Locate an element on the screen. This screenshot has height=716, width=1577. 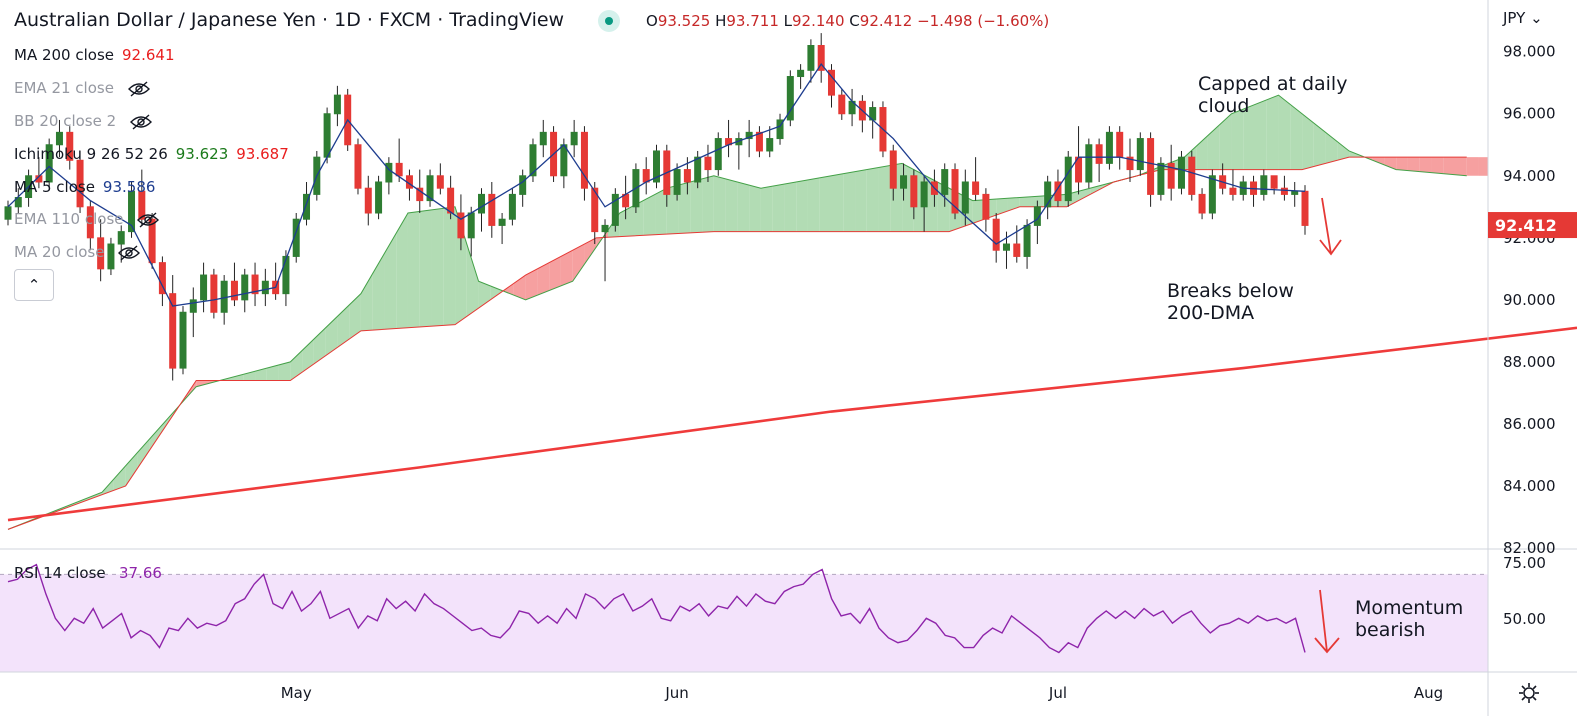
legend-row: MA 20 close is located at coordinates (77, 252).